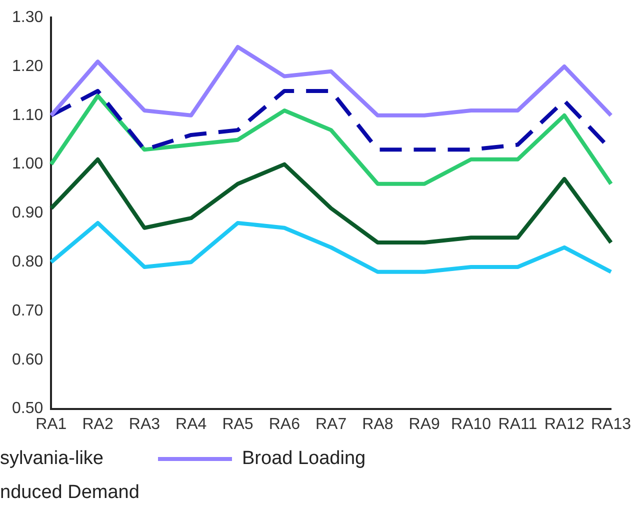 This screenshot has height=513, width=637. Describe the element at coordinates (70, 493) in the screenshot. I see `text: nduced Demand` at that location.